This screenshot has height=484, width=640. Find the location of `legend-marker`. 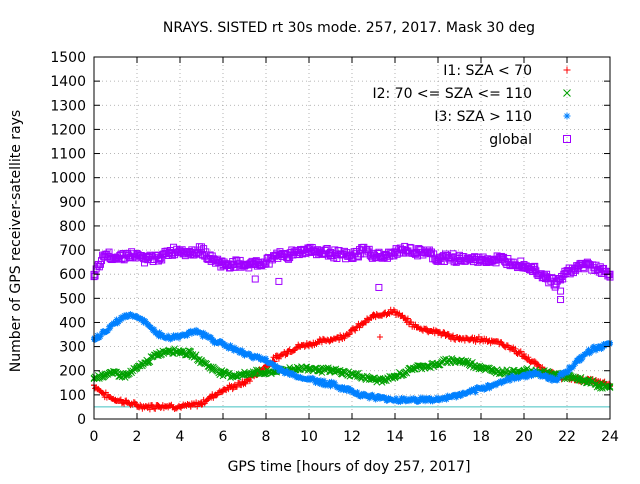

legend-marker is located at coordinates (567, 116).